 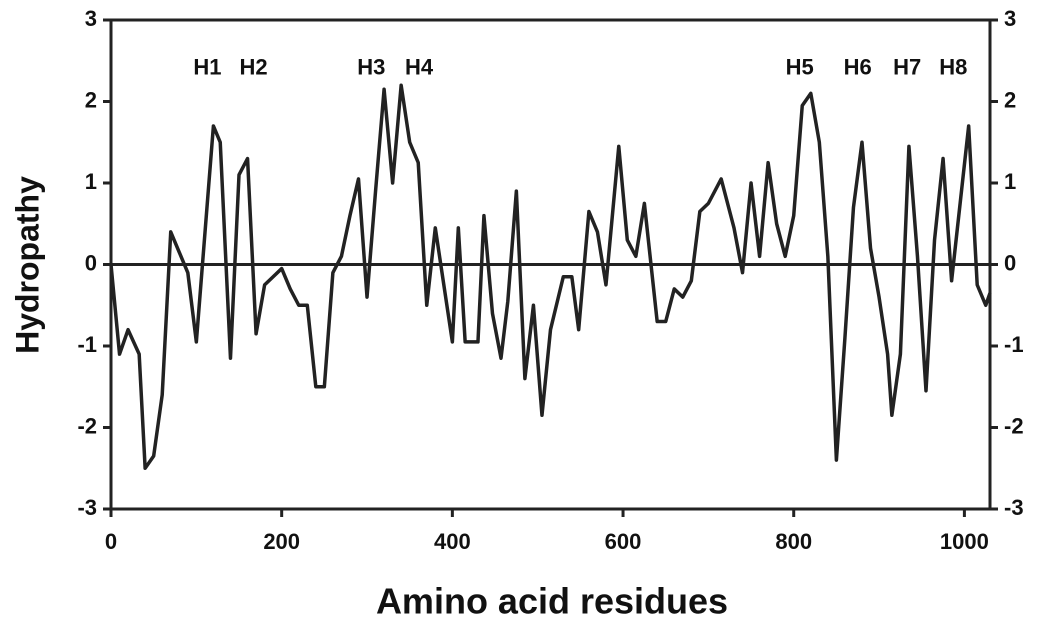 I want to click on y-tick-label: 0, so click(x=91, y=262).